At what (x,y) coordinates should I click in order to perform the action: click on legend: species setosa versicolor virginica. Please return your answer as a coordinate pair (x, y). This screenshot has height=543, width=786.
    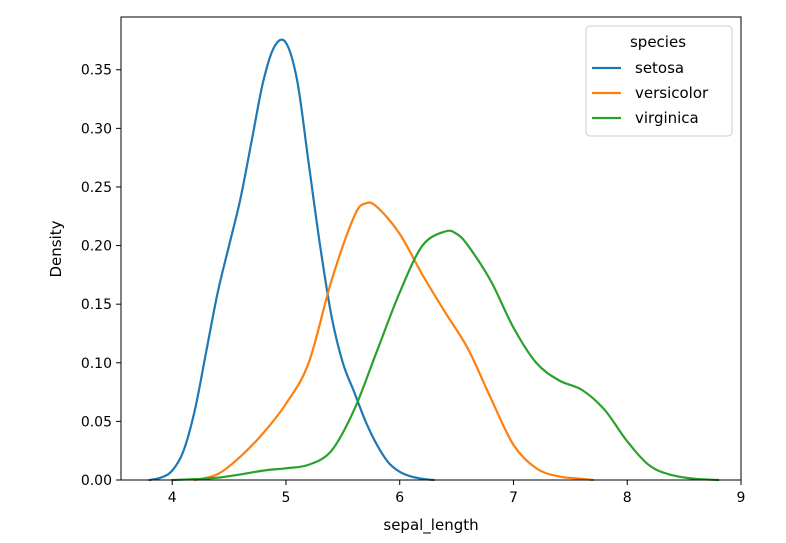
    Looking at the image, I should click on (659, 81).